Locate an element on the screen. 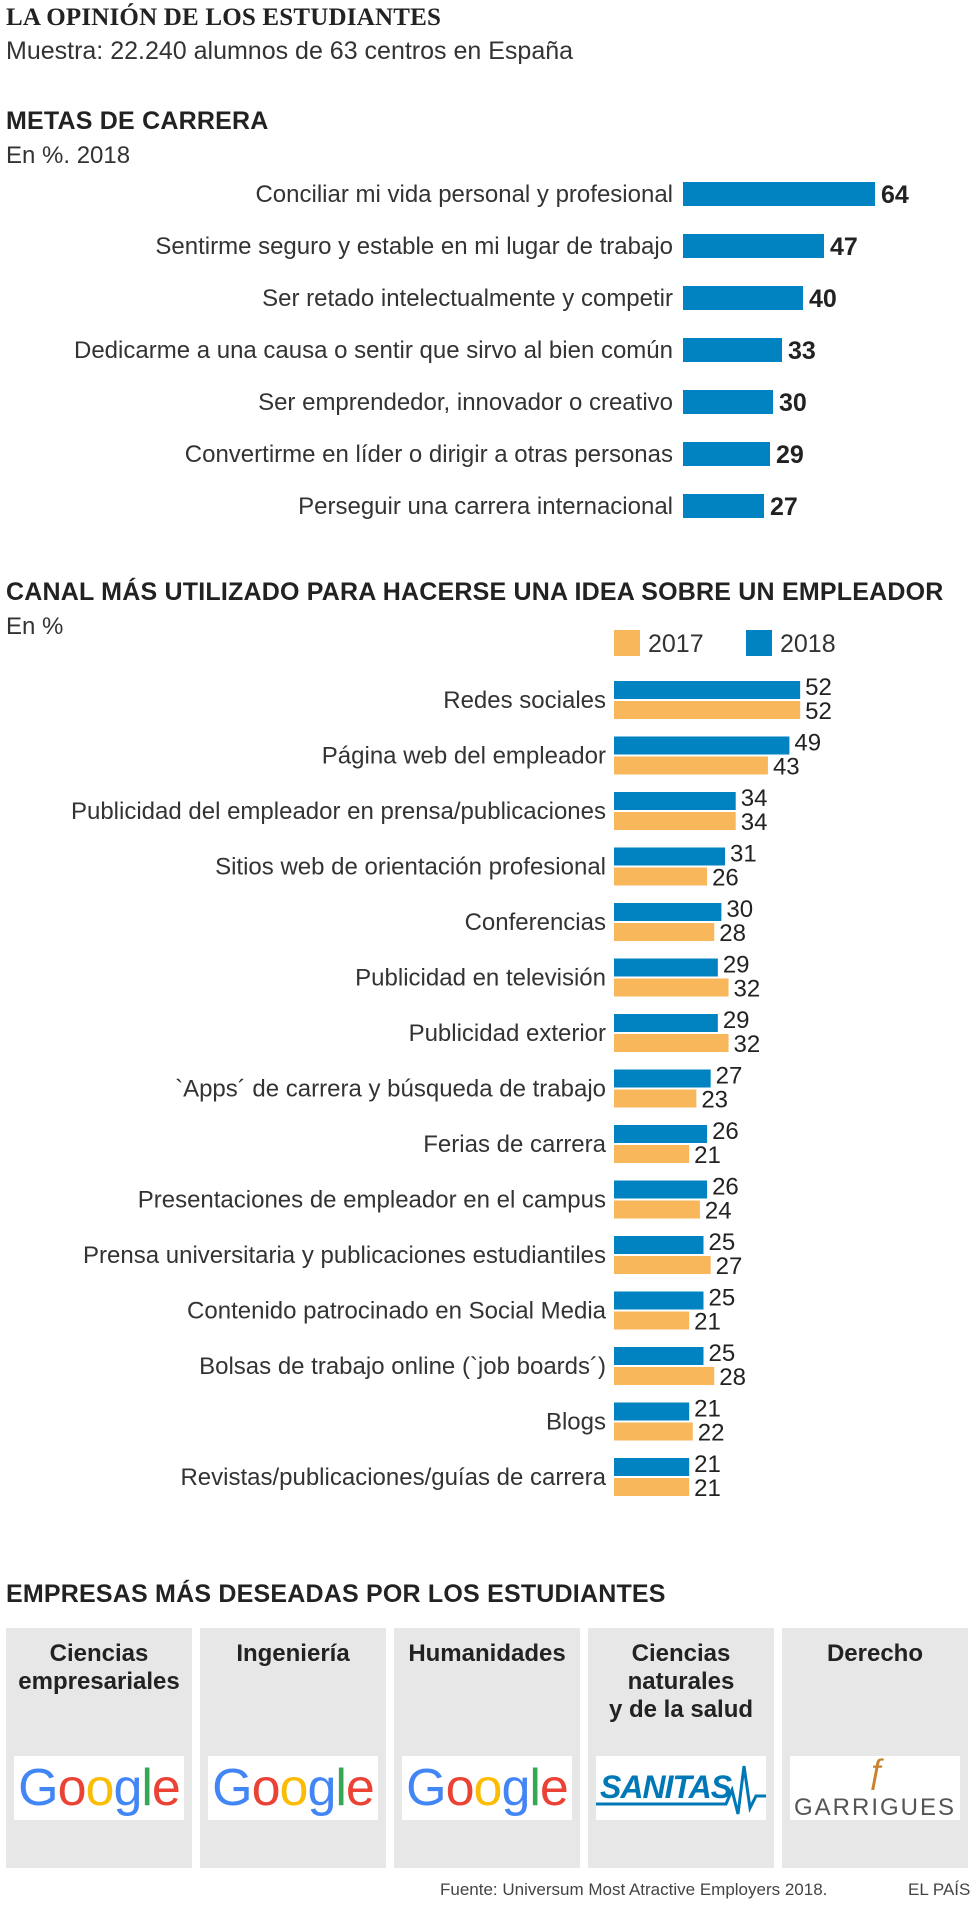 The width and height of the screenshot is (980, 1923). chart2-category-label: Revistas/publicaciones/guías de carrera is located at coordinates (393, 1477).